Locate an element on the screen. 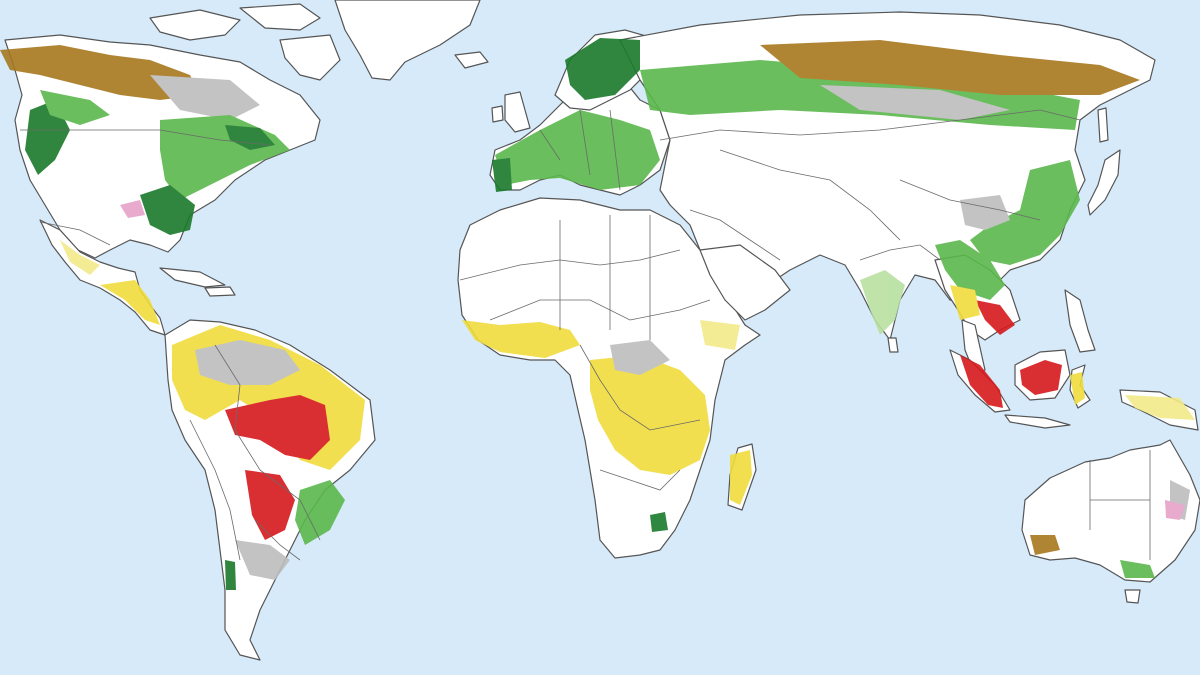  south-america-change is located at coordinates (268, 457).